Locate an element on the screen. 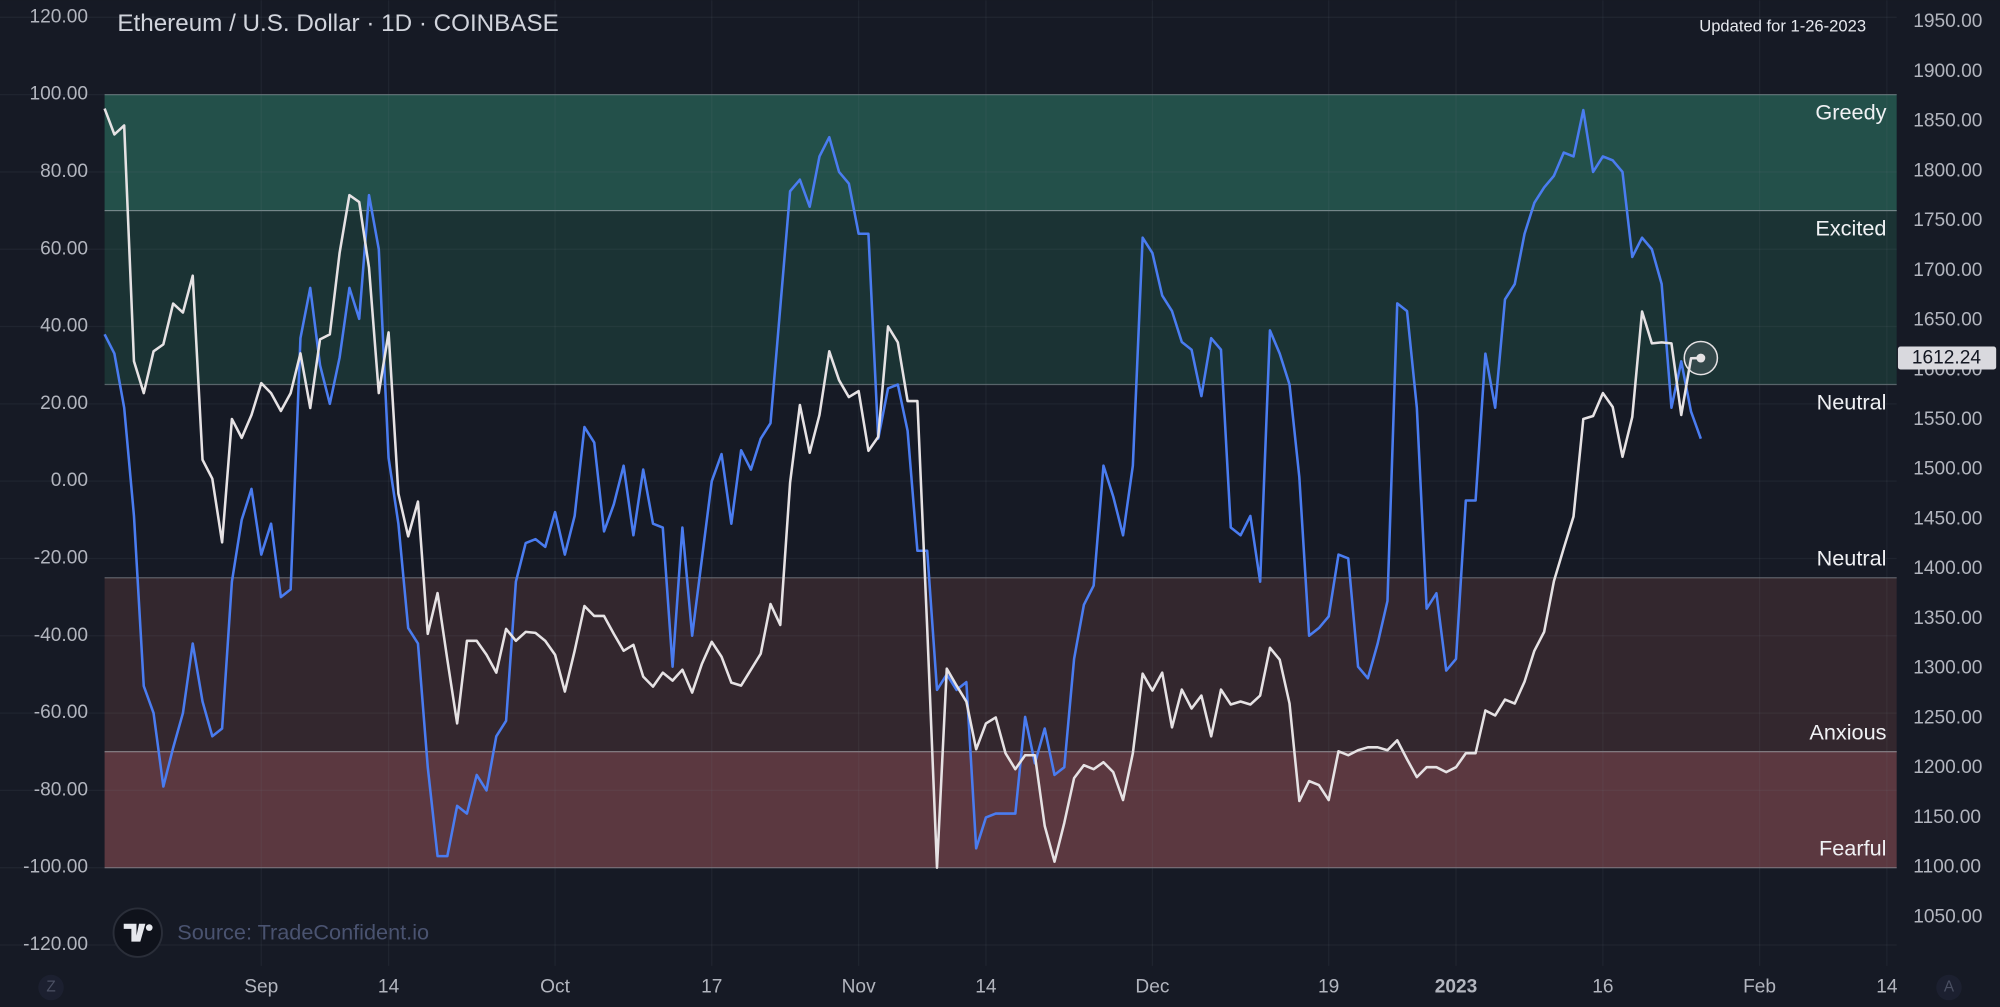 The width and height of the screenshot is (2000, 1007). y-tick-label: 20.00 is located at coordinates (64, 403).